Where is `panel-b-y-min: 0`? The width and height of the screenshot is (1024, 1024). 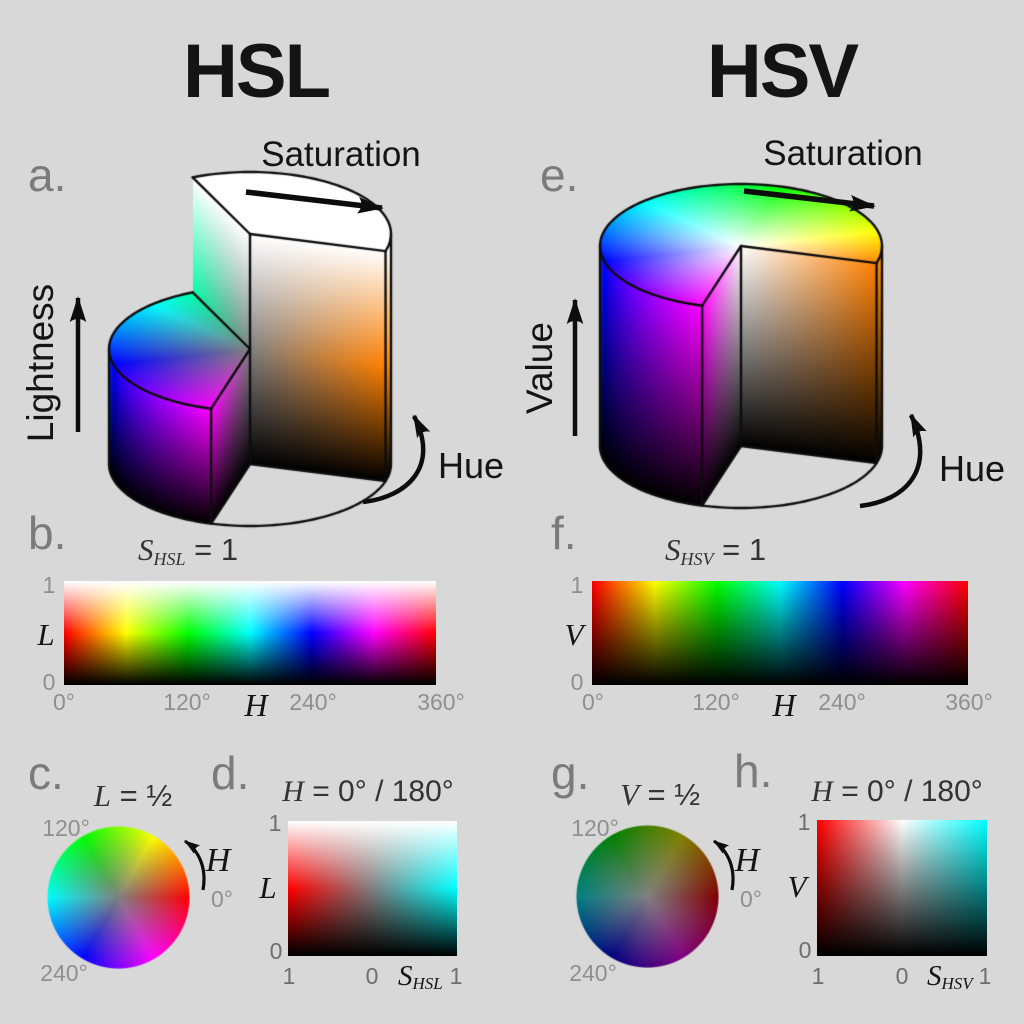
panel-b-y-min: 0 is located at coordinates (49, 682).